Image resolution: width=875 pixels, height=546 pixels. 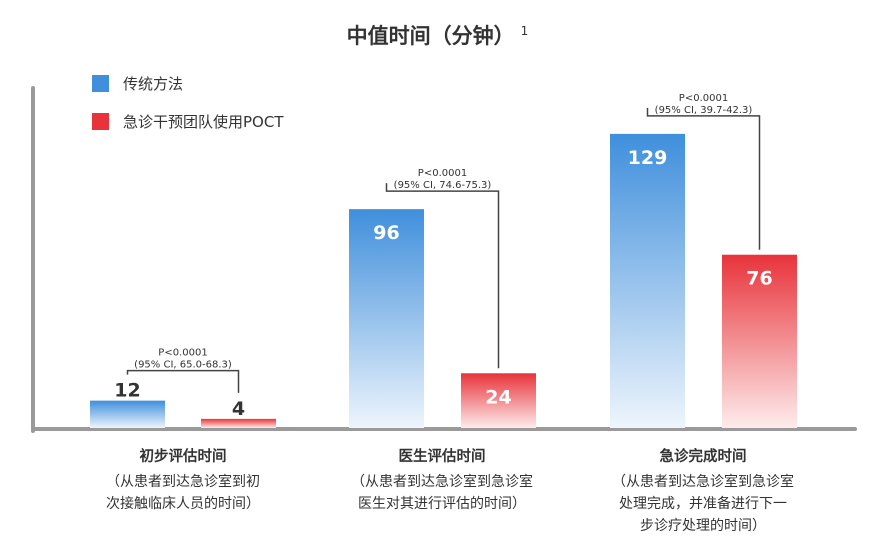 What do you see at coordinates (188, 83) in the screenshot?
I see `legend-item-traditional: 传统方法` at bounding box center [188, 83].